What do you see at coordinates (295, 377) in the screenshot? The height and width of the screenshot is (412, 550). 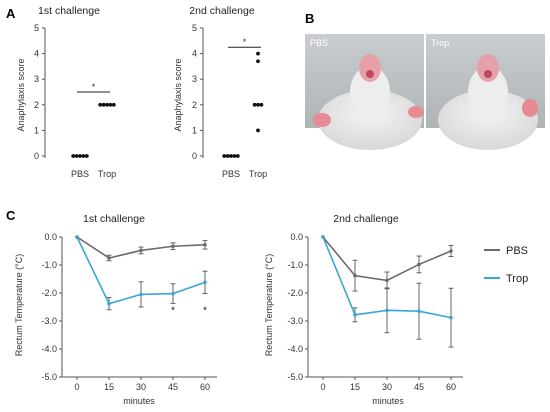 I see `chart-c2-ytick-label: -5.0` at bounding box center [295, 377].